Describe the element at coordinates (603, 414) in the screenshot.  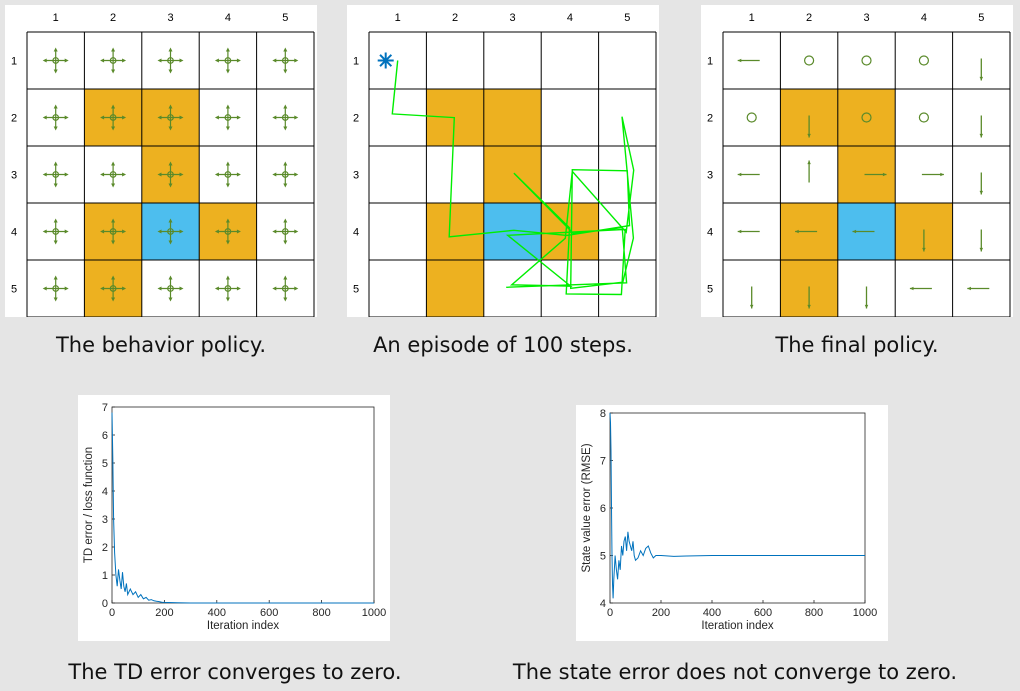
I see `y-tick-label: 8` at that location.